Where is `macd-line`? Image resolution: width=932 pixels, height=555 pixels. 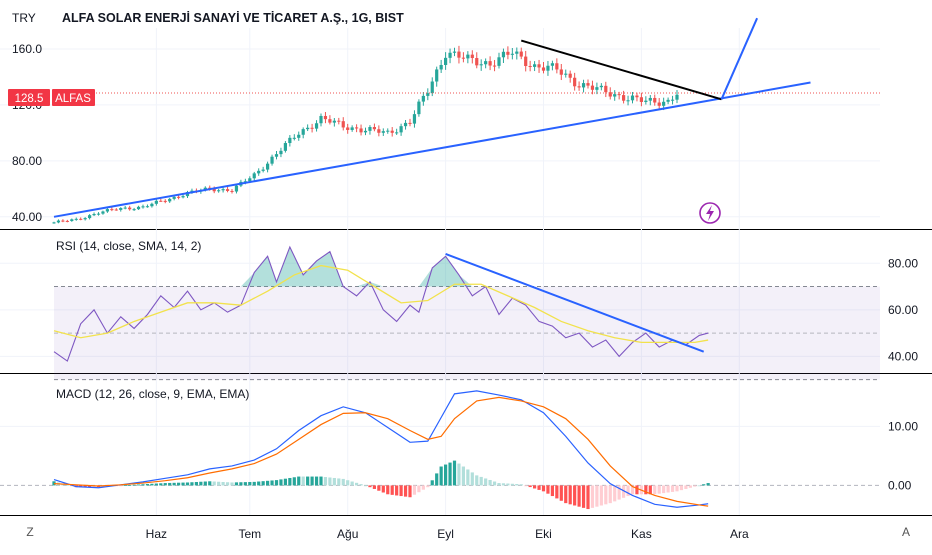
macd-line is located at coordinates (381, 449).